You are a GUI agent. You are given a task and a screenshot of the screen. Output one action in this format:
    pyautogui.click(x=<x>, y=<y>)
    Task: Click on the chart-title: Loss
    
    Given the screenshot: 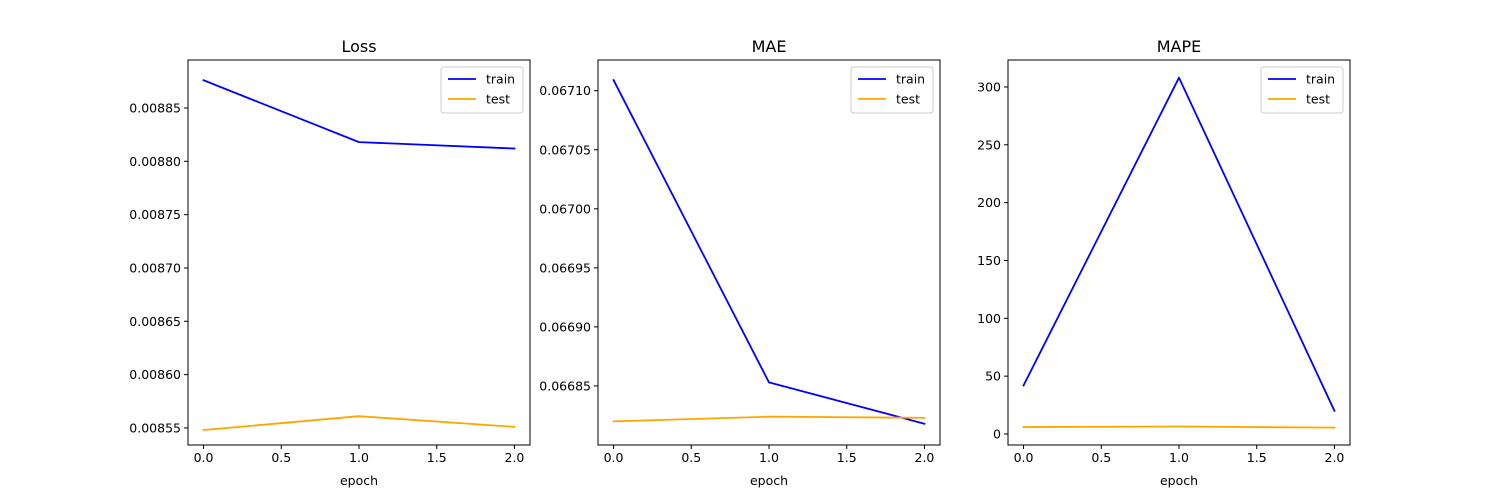 What is the action you would take?
    pyautogui.click(x=358, y=46)
    